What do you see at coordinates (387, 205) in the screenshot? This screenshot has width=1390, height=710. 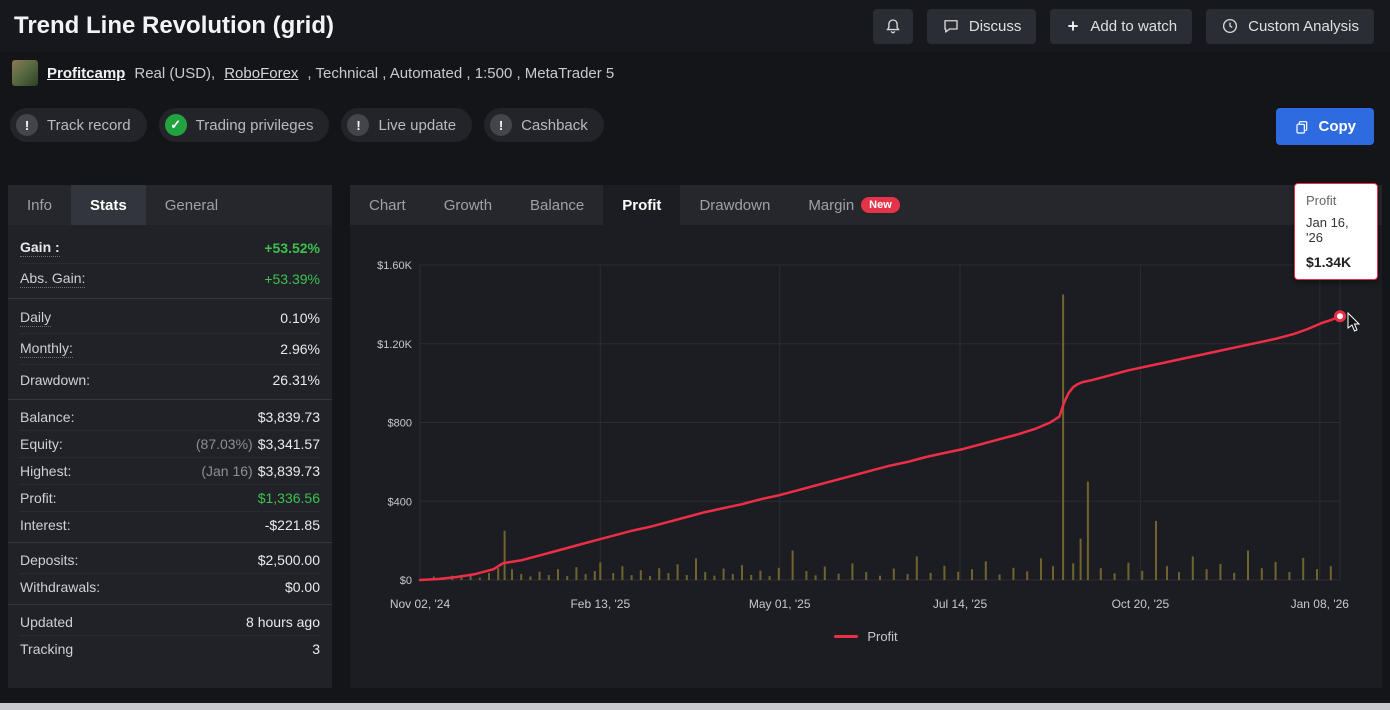 I see `tab-chart: Chart` at bounding box center [387, 205].